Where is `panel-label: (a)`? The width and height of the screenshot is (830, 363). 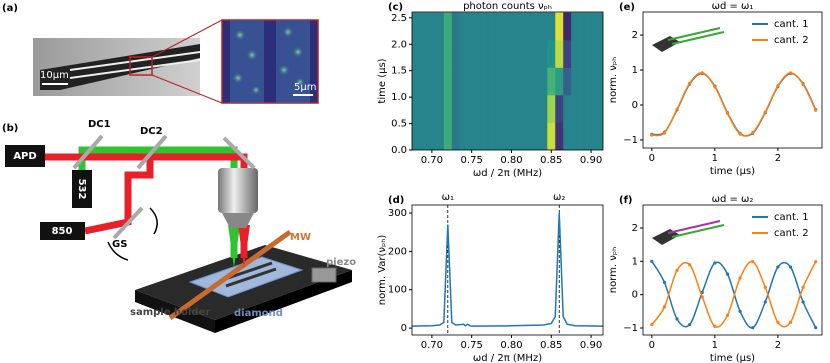 panel-label: (a) is located at coordinates (10, 8).